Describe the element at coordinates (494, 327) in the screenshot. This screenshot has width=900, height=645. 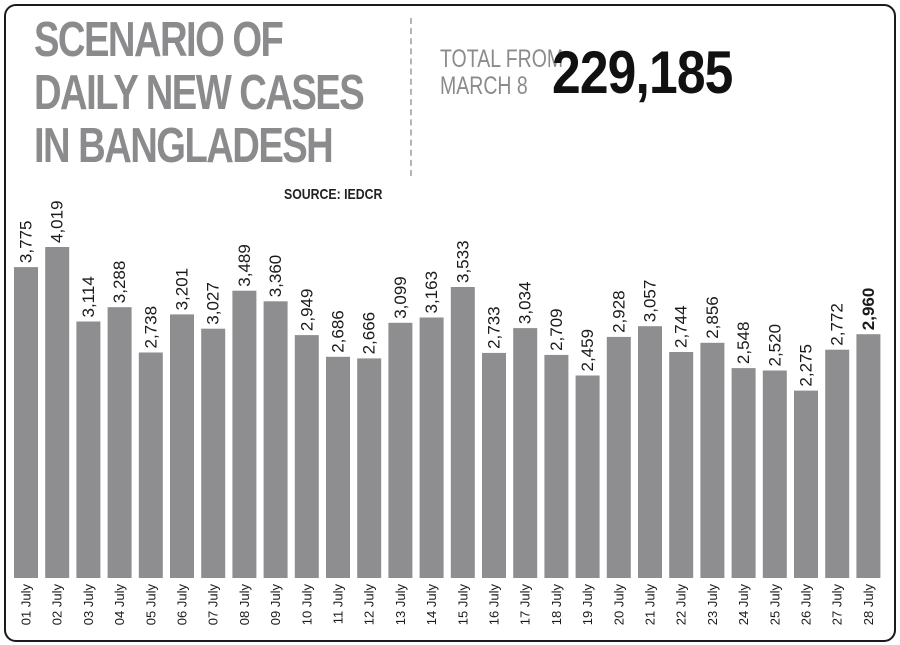
I see `value-label: 2,733` at that location.